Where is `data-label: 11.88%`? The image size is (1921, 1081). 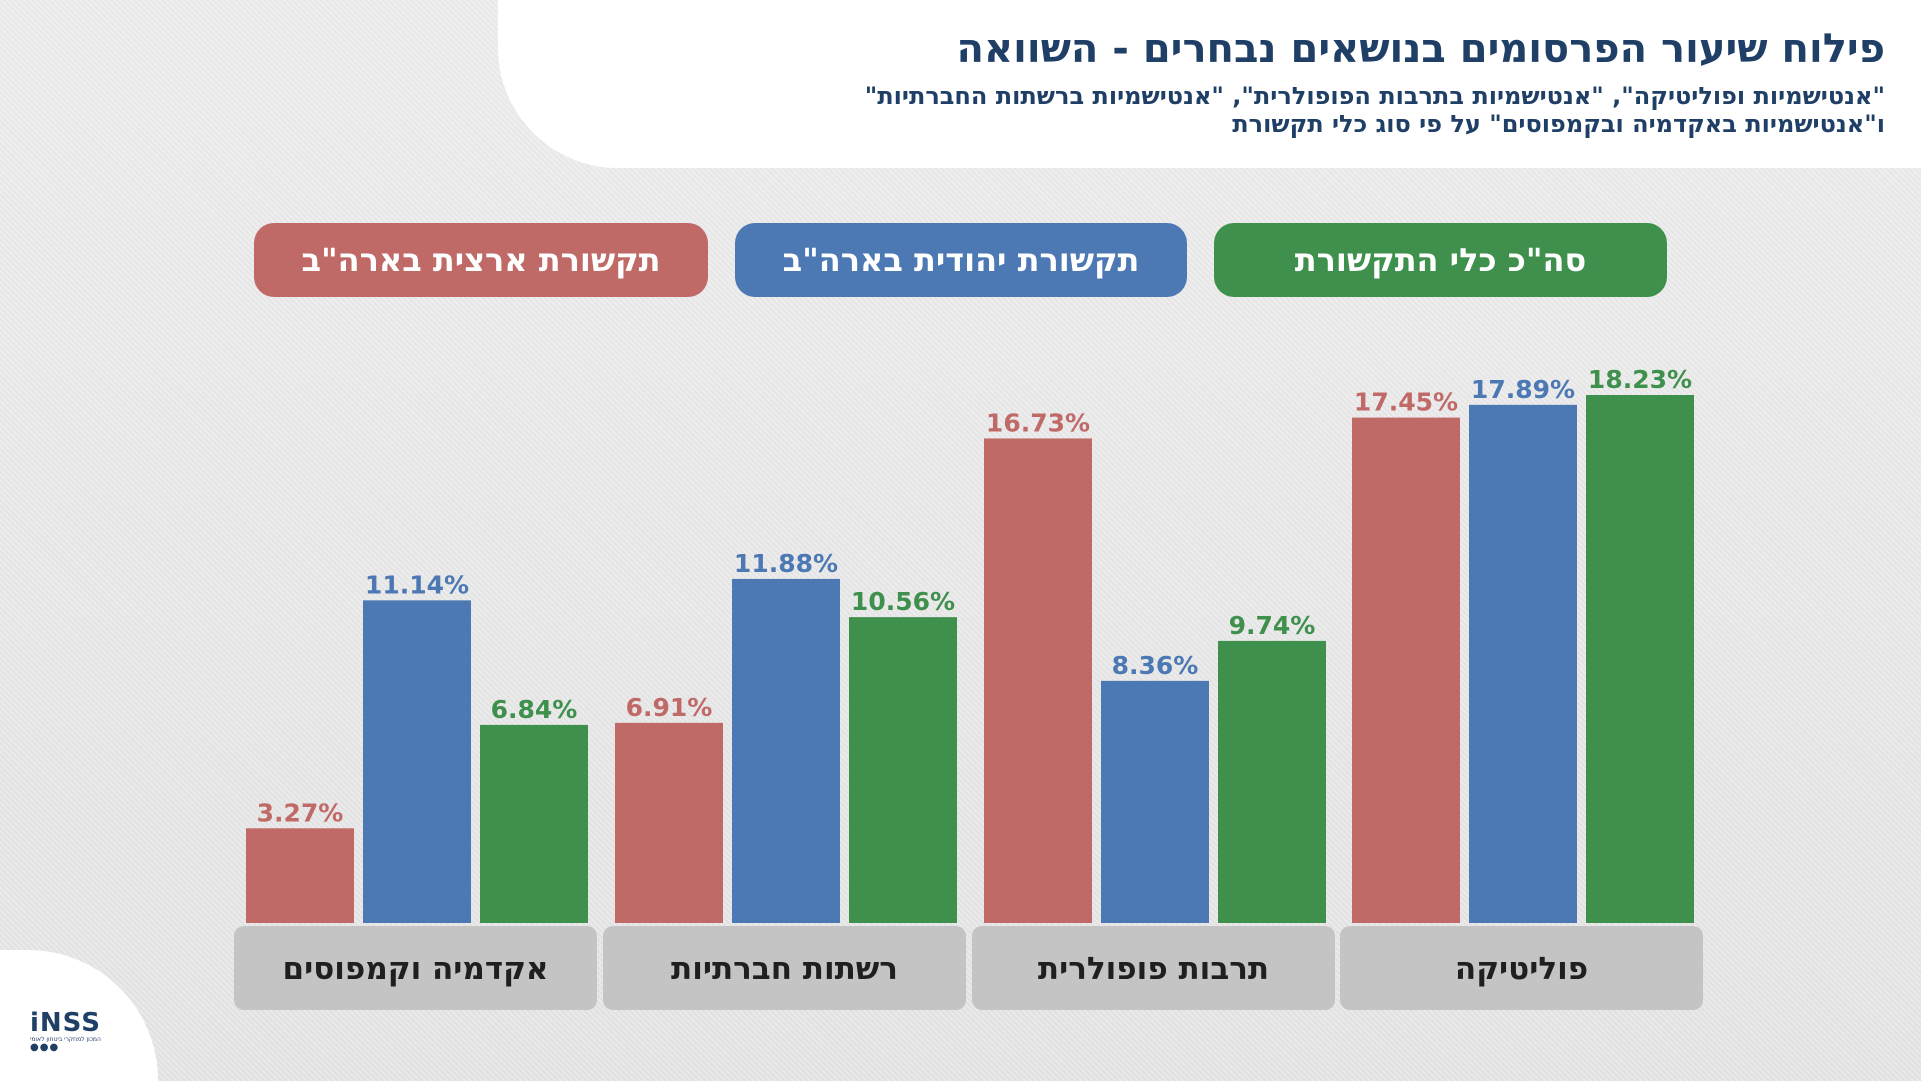
data-label: 11.88% is located at coordinates (786, 563).